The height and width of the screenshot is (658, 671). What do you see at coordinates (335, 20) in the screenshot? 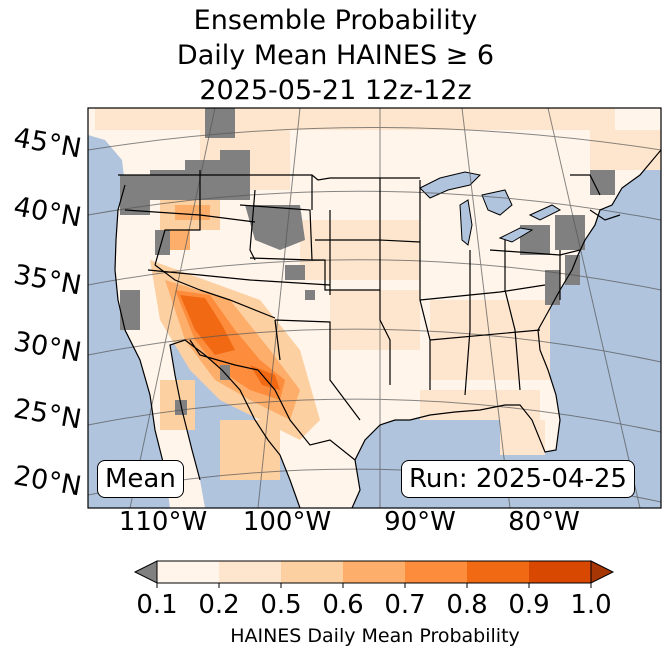
I see `title-line-1: Ensemble Probability` at bounding box center [335, 20].